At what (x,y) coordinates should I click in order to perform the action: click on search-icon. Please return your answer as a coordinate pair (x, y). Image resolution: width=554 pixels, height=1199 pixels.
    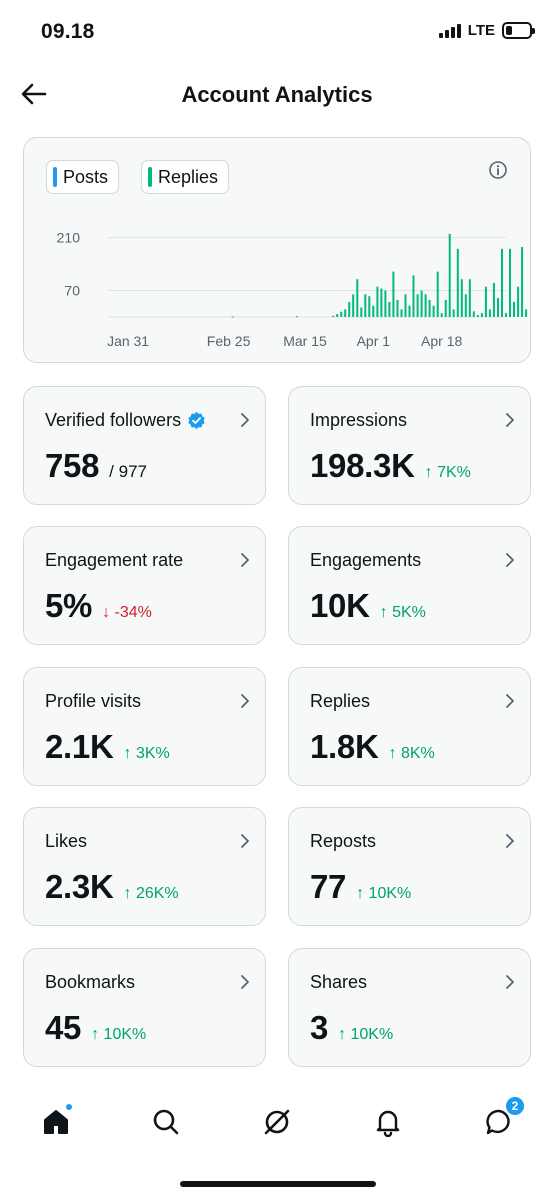
    Looking at the image, I should click on (166, 1122).